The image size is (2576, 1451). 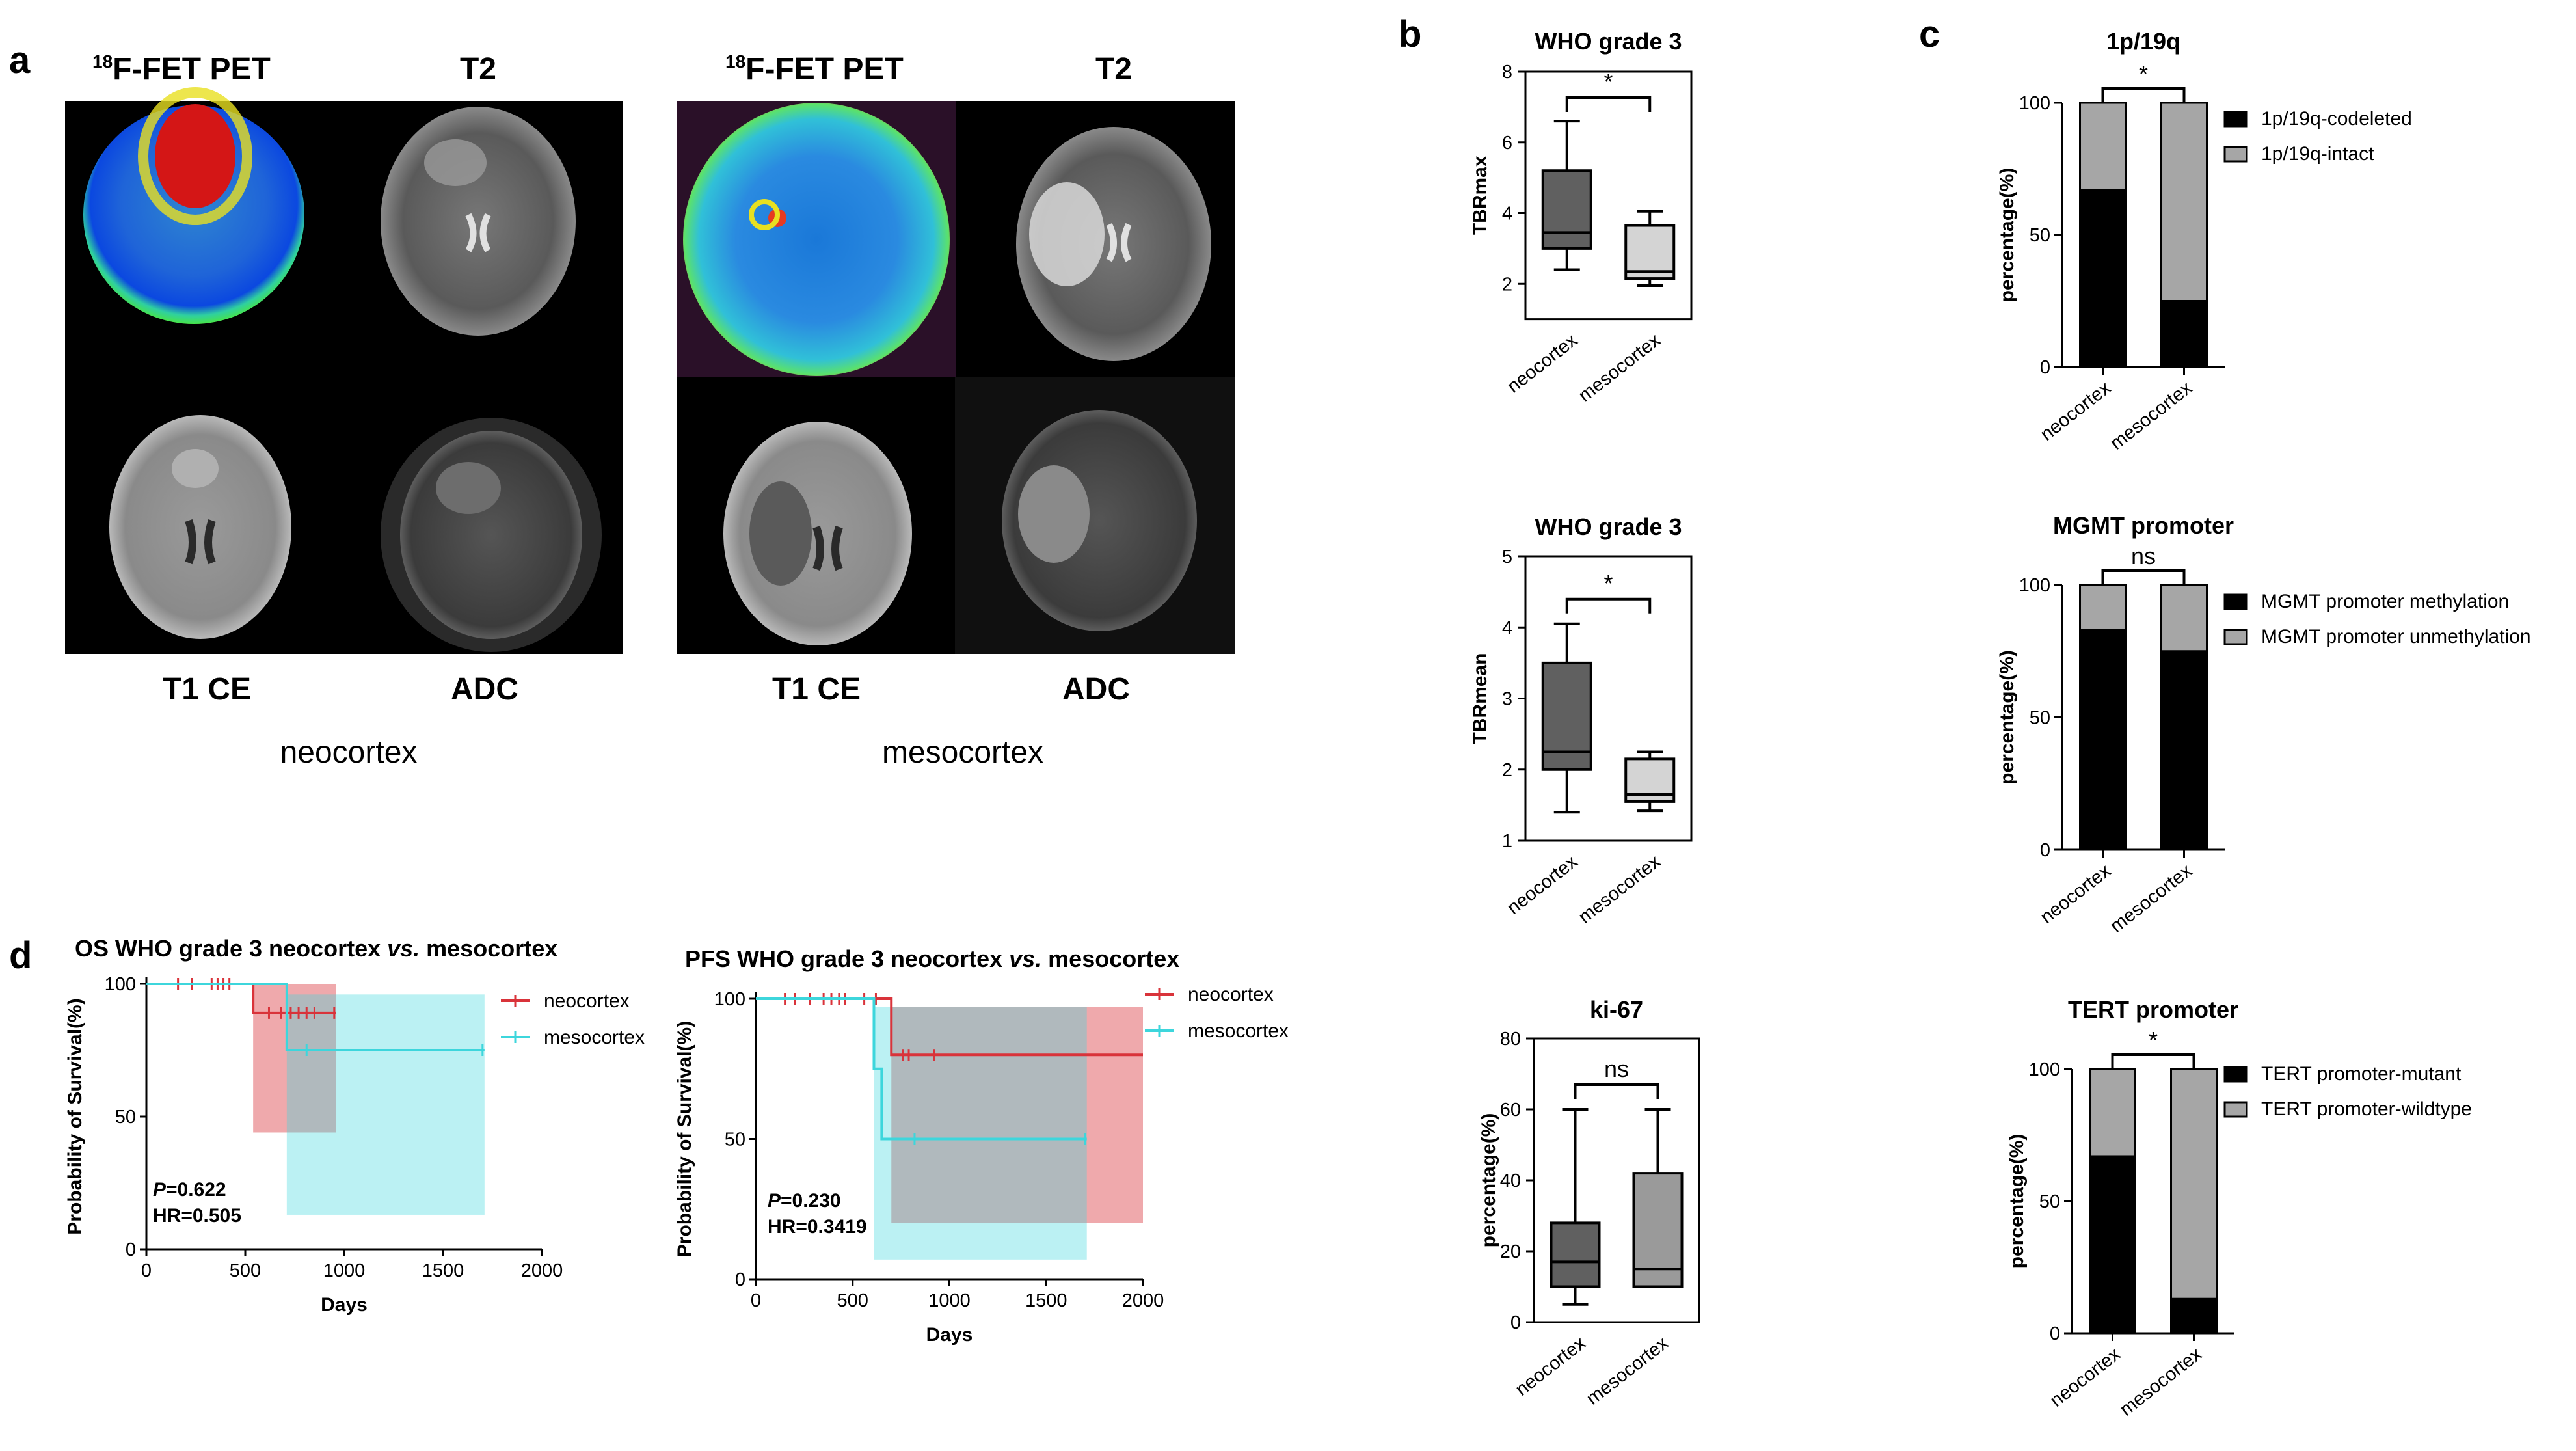 I want to click on title-prefix: PFS WHO grade 3 neocortex, so click(x=847, y=958).